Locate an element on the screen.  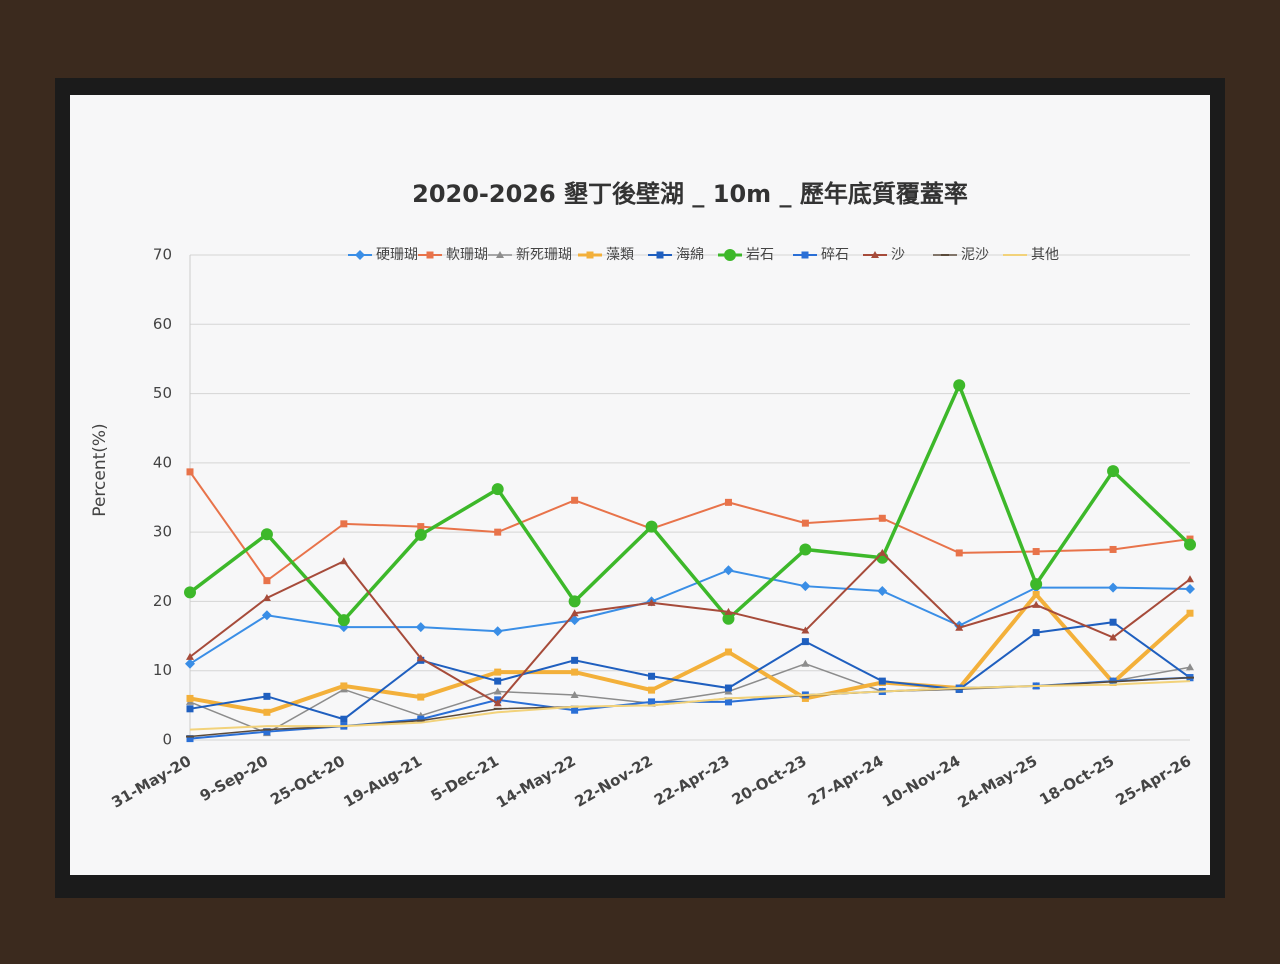
legend-label: 沙 is located at coordinates (898, 255).